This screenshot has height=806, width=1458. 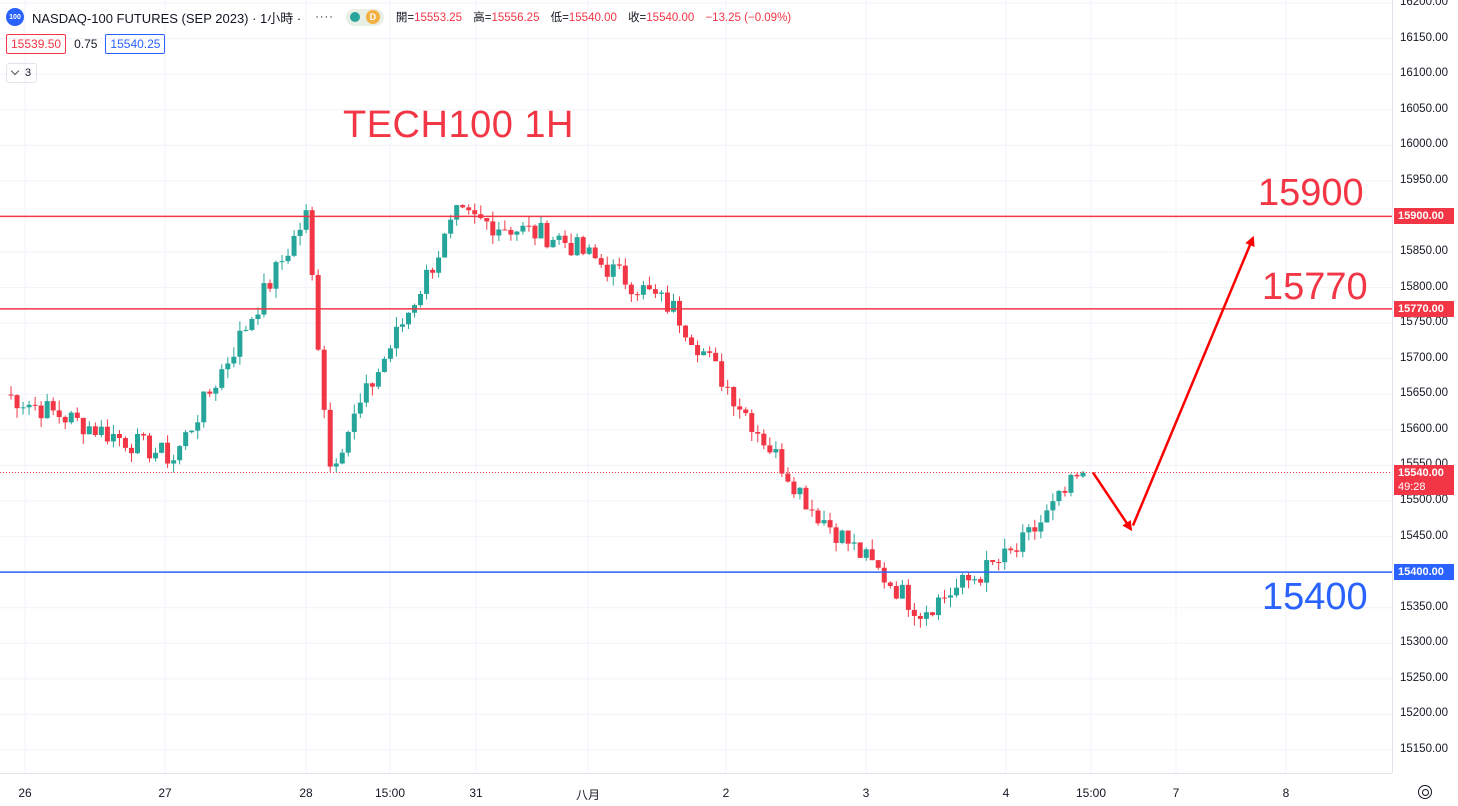 I want to click on price-tick-label: 16050.00, so click(x=1424, y=108).